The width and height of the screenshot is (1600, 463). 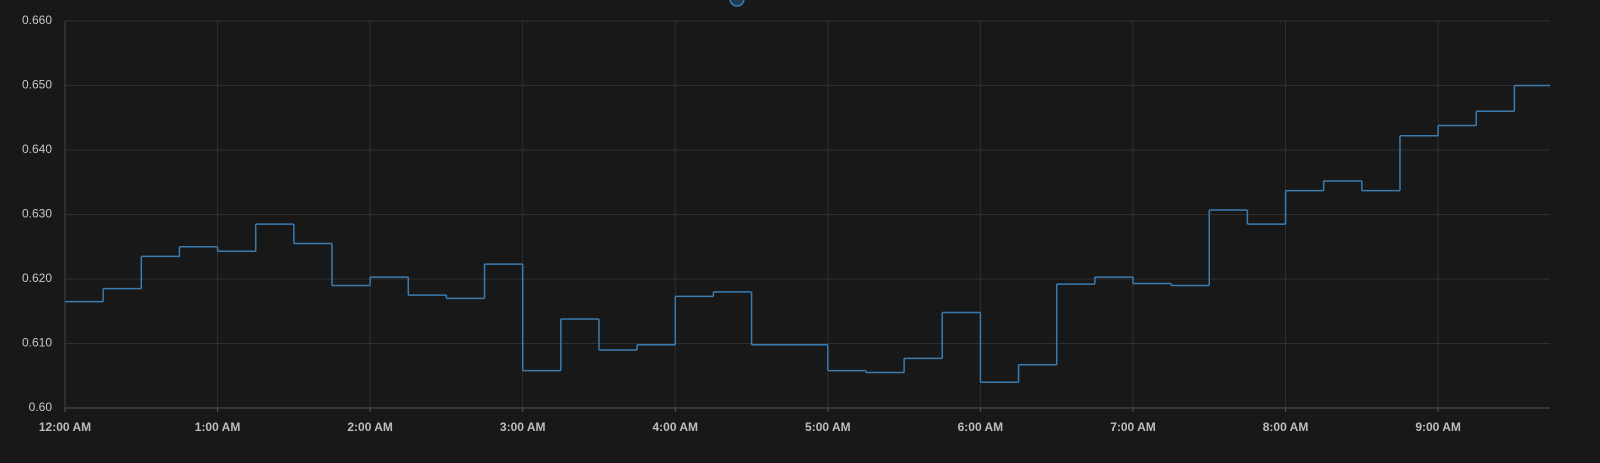 I want to click on y-tick-label: 0.660, so click(x=37, y=20).